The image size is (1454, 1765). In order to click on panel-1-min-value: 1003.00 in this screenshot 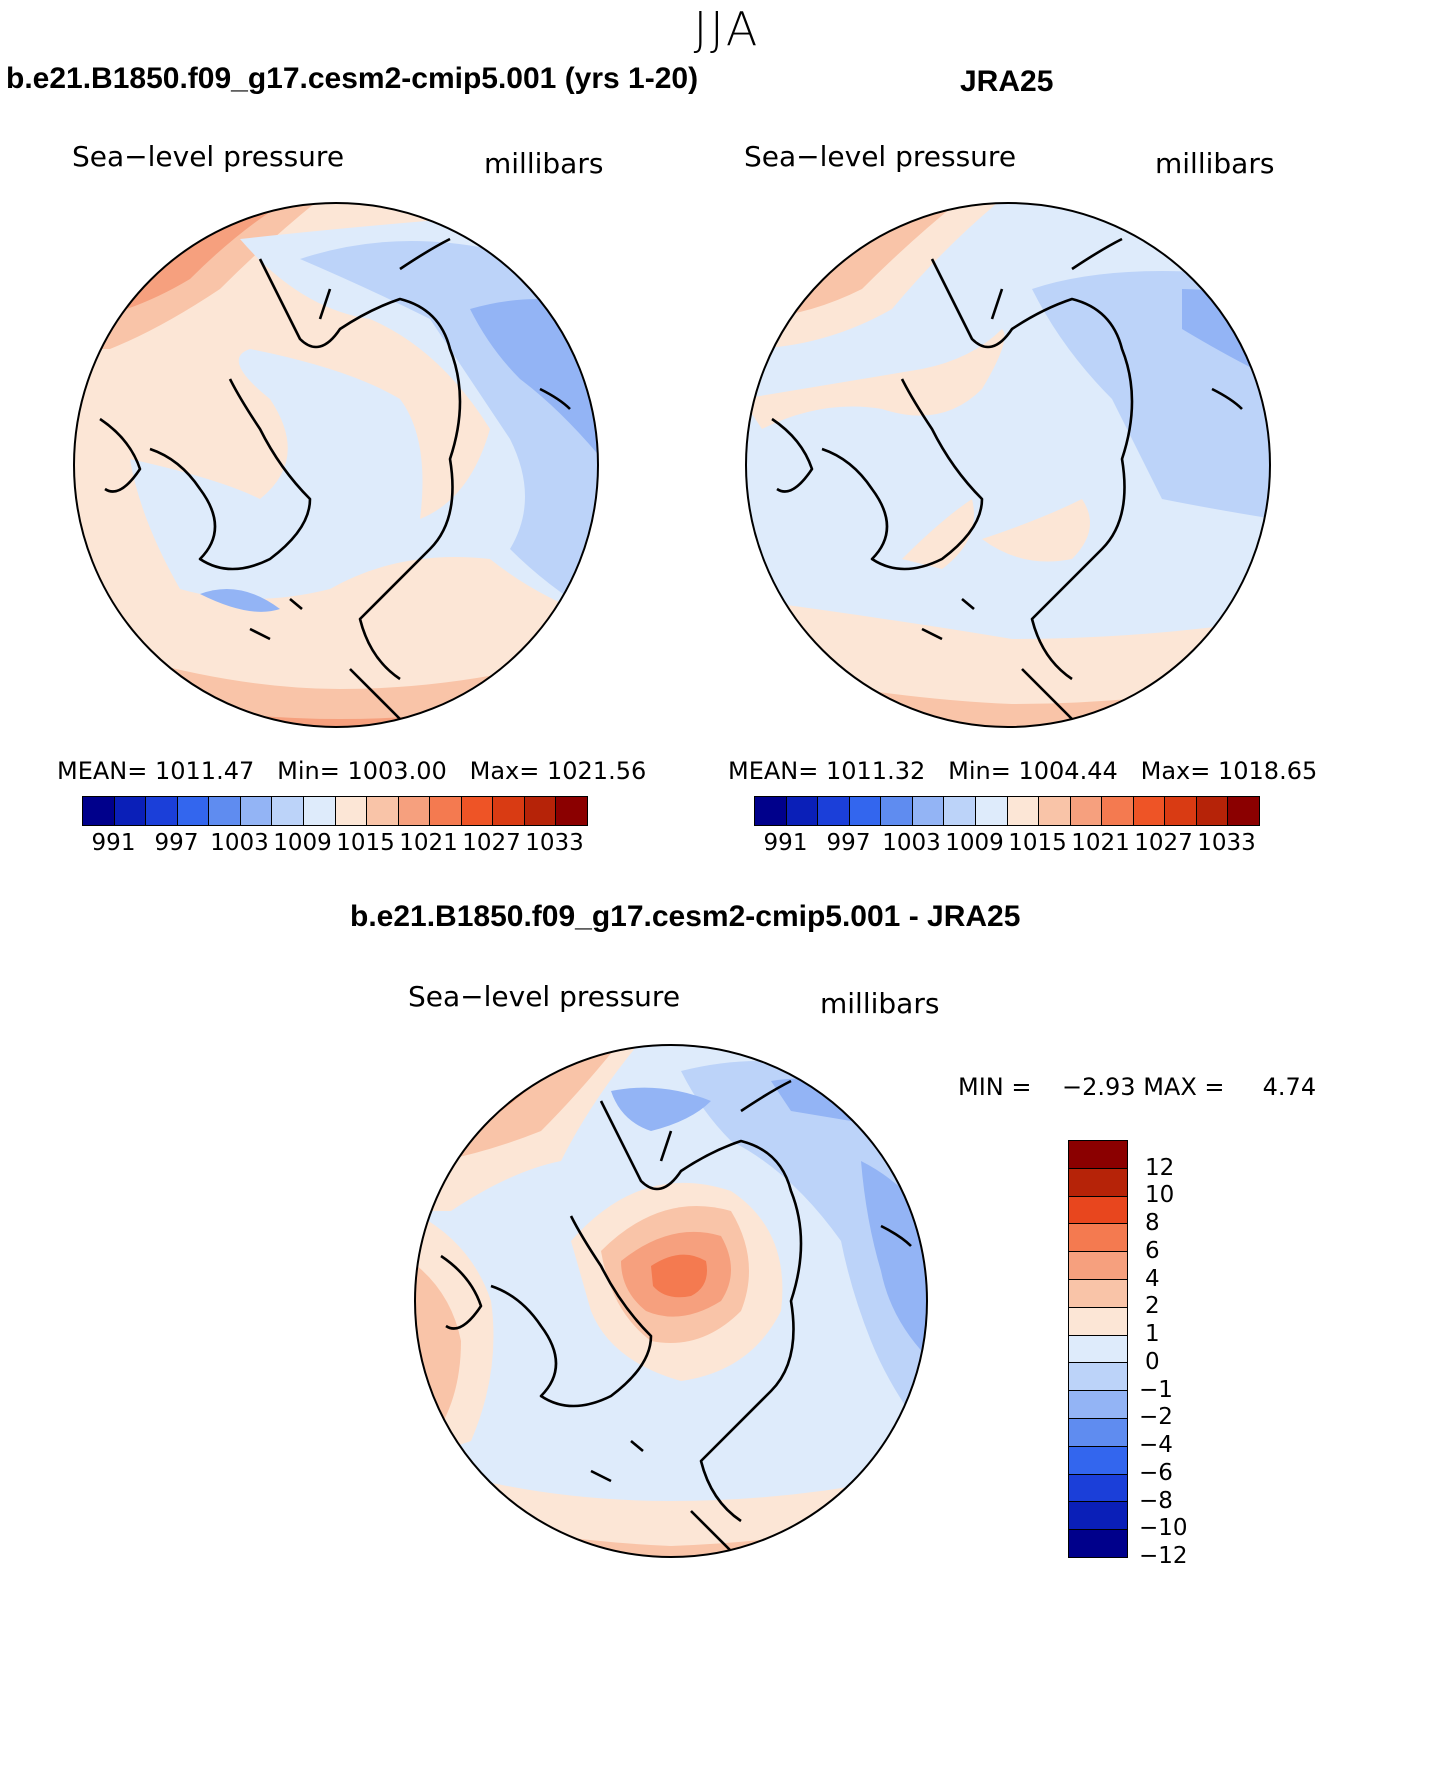, I will do `click(397, 771)`.